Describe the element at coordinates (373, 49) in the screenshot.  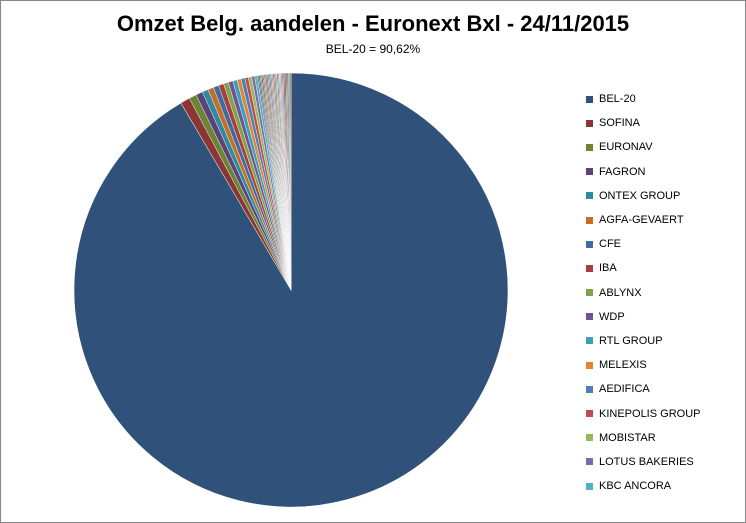
I see `chart-subtitle: BEL-20 = 90,62%` at that location.